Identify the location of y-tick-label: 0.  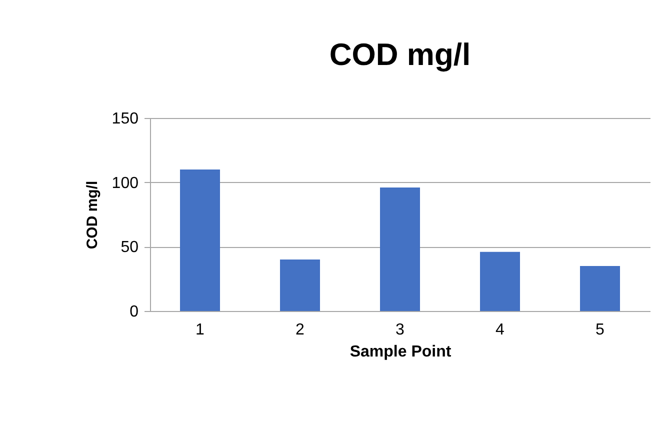
(134, 312).